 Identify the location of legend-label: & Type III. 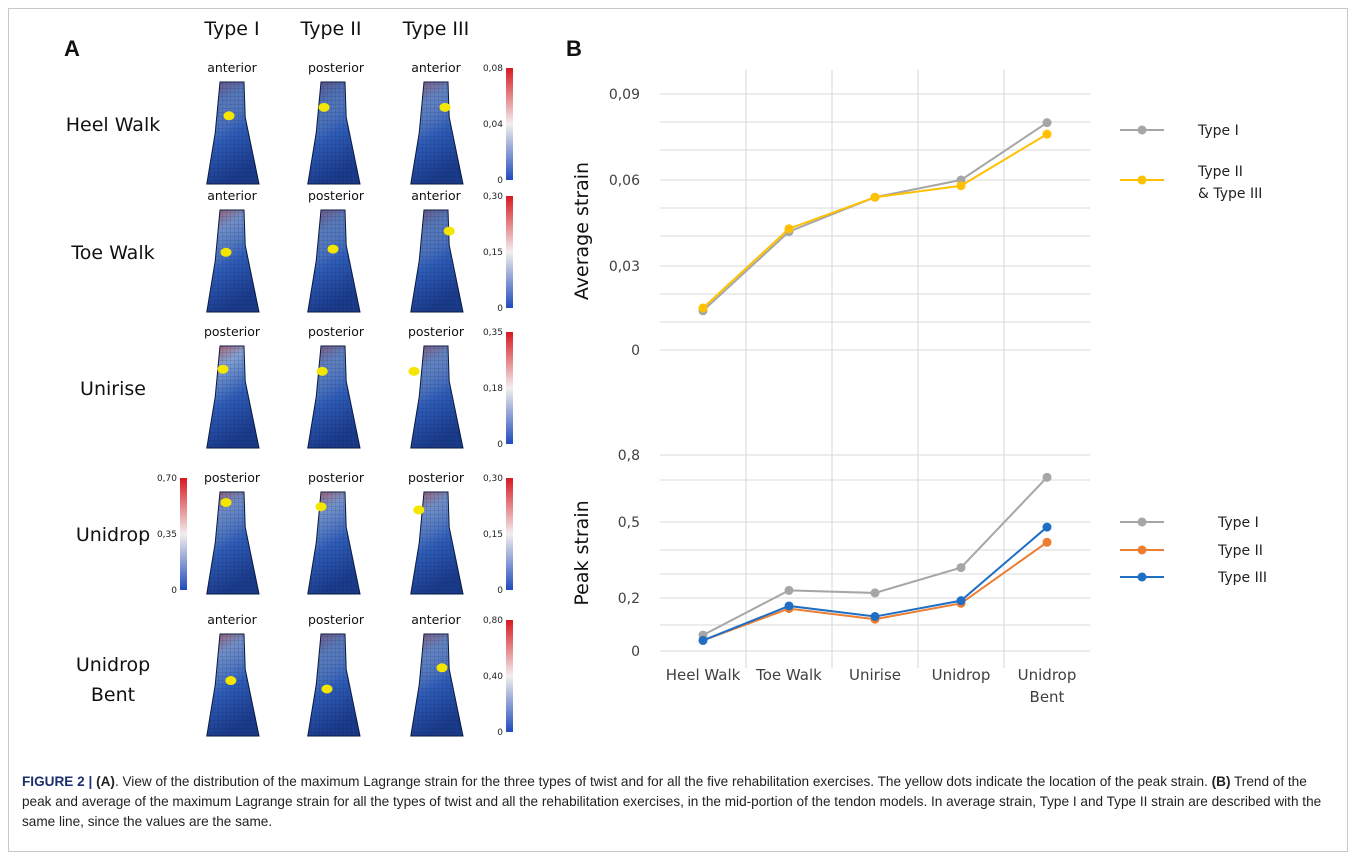
(1230, 194).